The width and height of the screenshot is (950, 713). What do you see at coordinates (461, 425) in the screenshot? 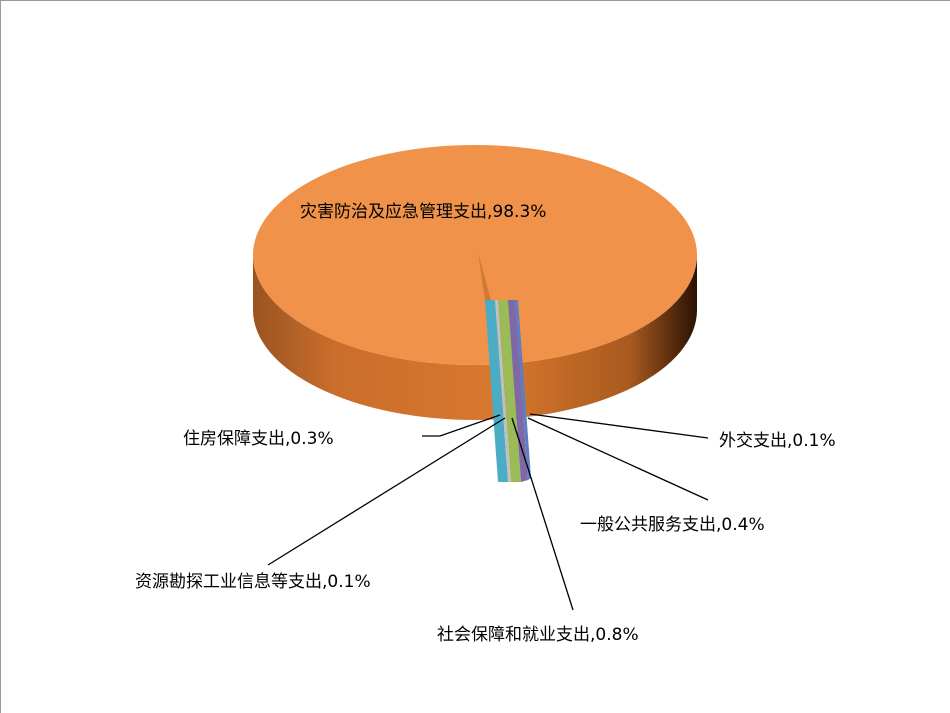
I see `leader-line-housing` at bounding box center [461, 425].